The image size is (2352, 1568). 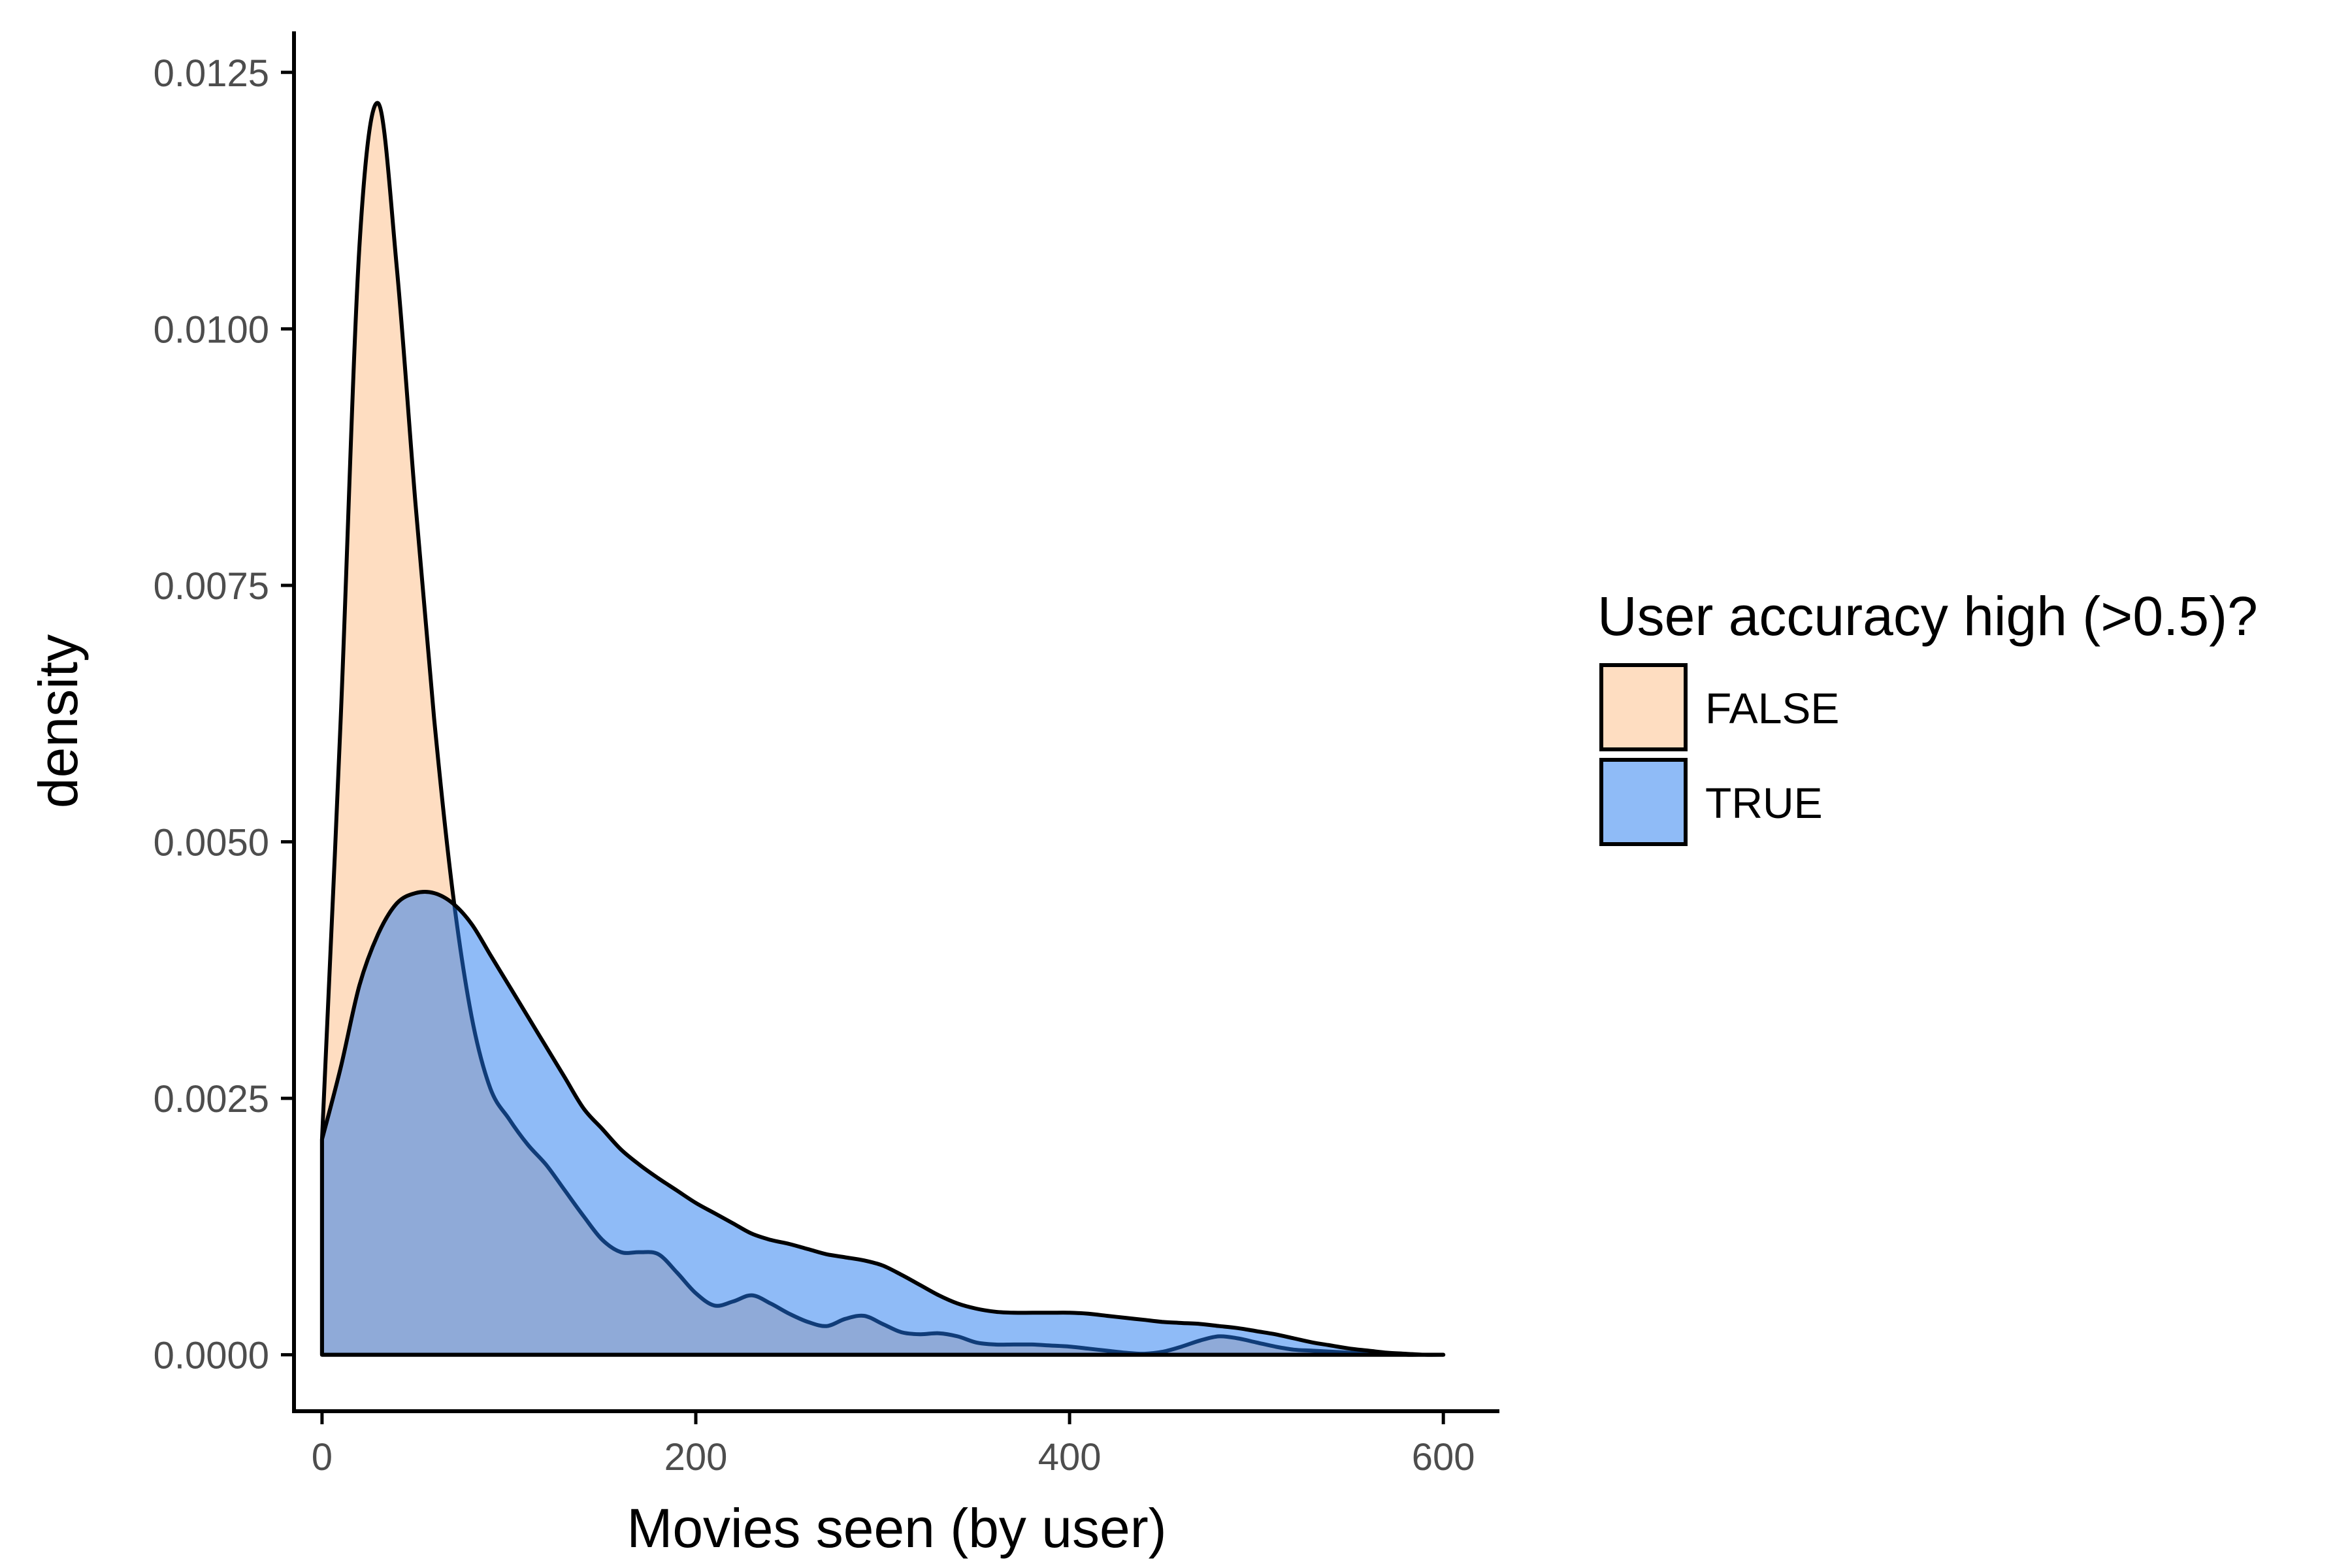 I want to click on y-tick-label: 0.0050, so click(x=211, y=843).